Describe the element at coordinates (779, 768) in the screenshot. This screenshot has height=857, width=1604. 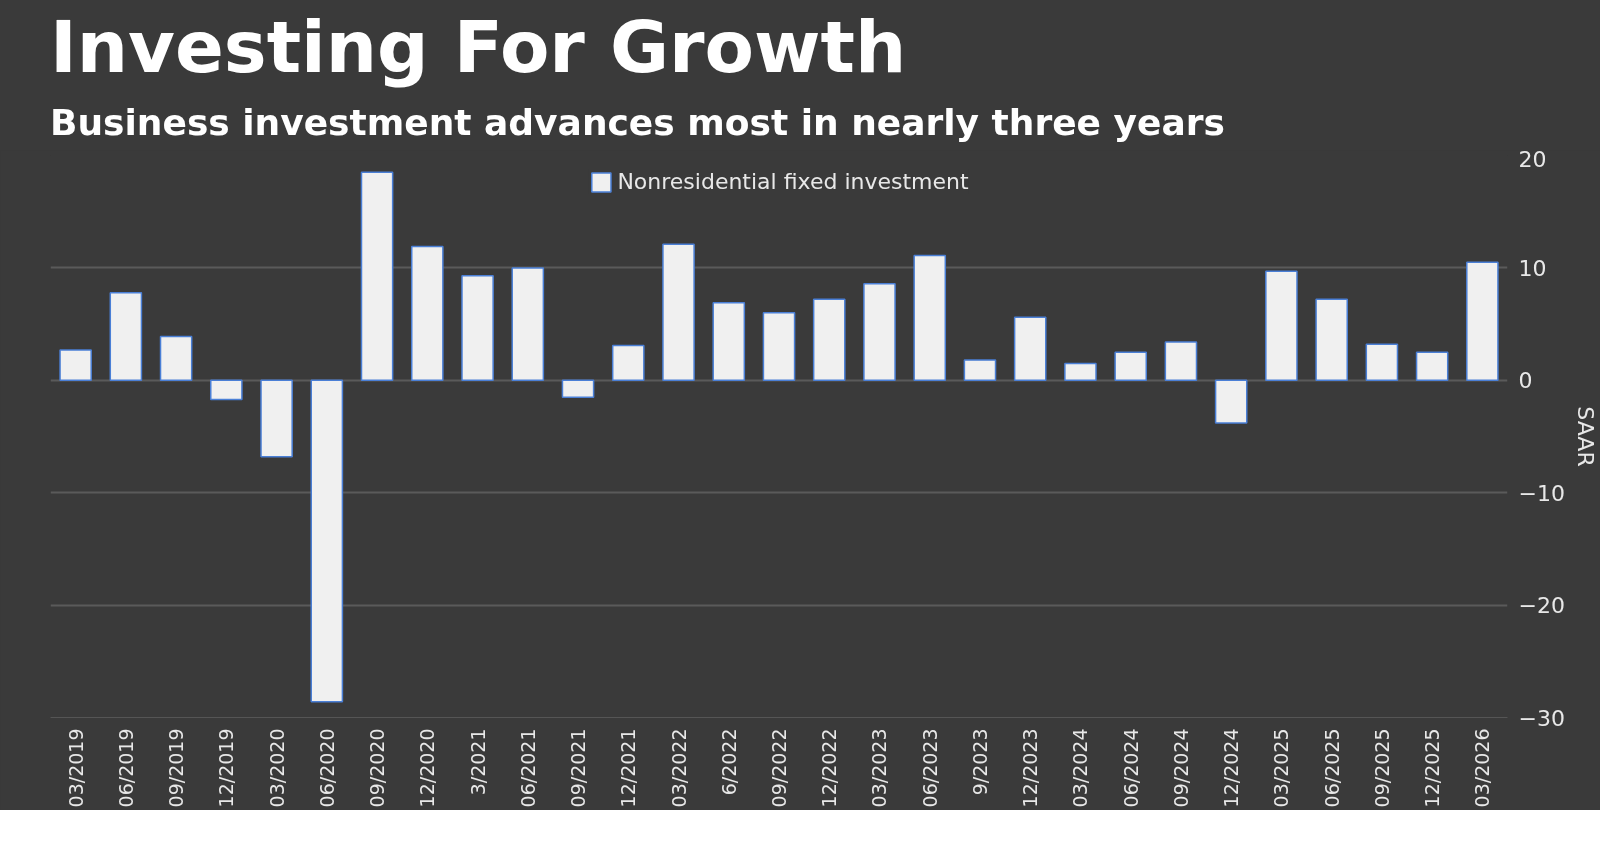
I see `x-tick-label: 09/2022` at that location.